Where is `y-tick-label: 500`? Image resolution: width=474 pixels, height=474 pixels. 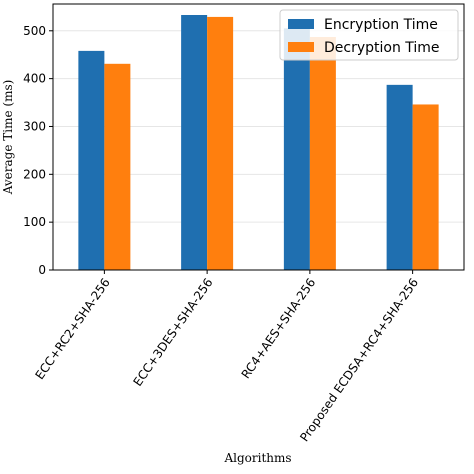 y-tick-label: 500 is located at coordinates (34, 31).